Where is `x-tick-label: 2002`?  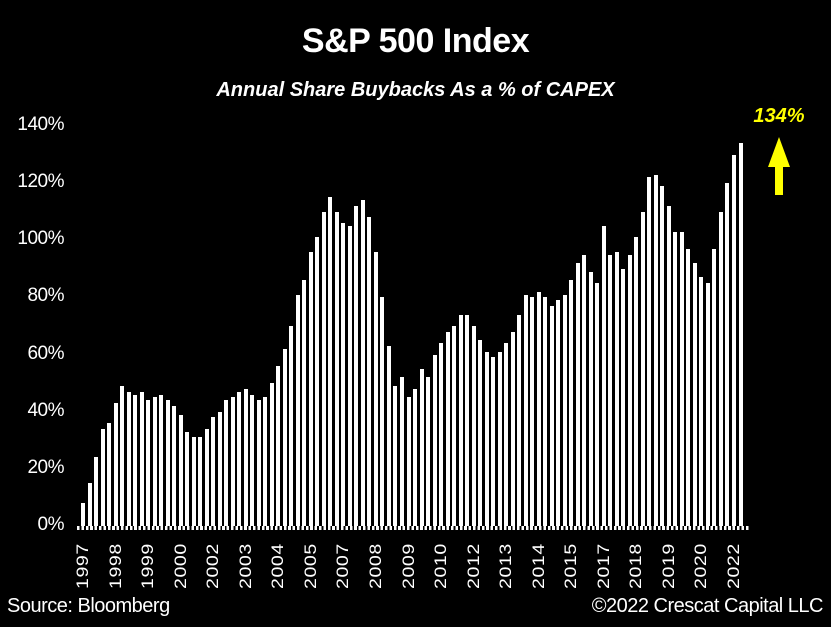
x-tick-label: 2002 is located at coordinates (213, 566).